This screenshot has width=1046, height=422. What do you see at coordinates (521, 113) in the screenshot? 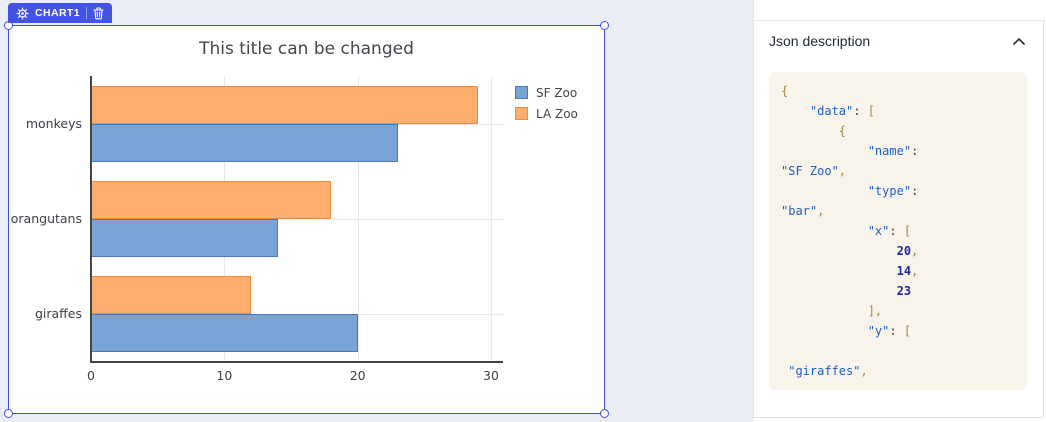
I see `legend-swatch-la-zoo` at bounding box center [521, 113].